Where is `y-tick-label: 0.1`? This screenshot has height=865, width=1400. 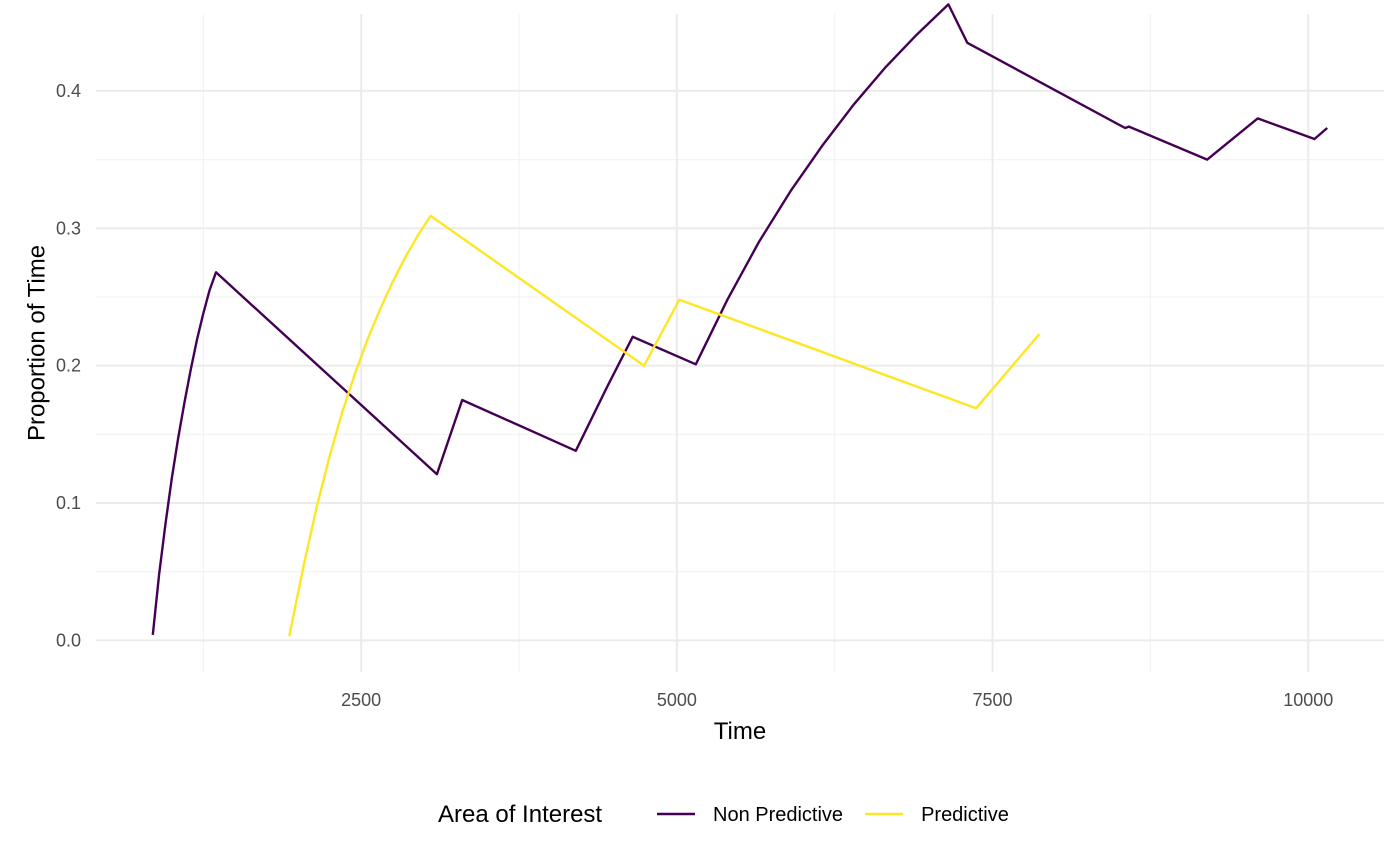 y-tick-label: 0.1 is located at coordinates (68, 503).